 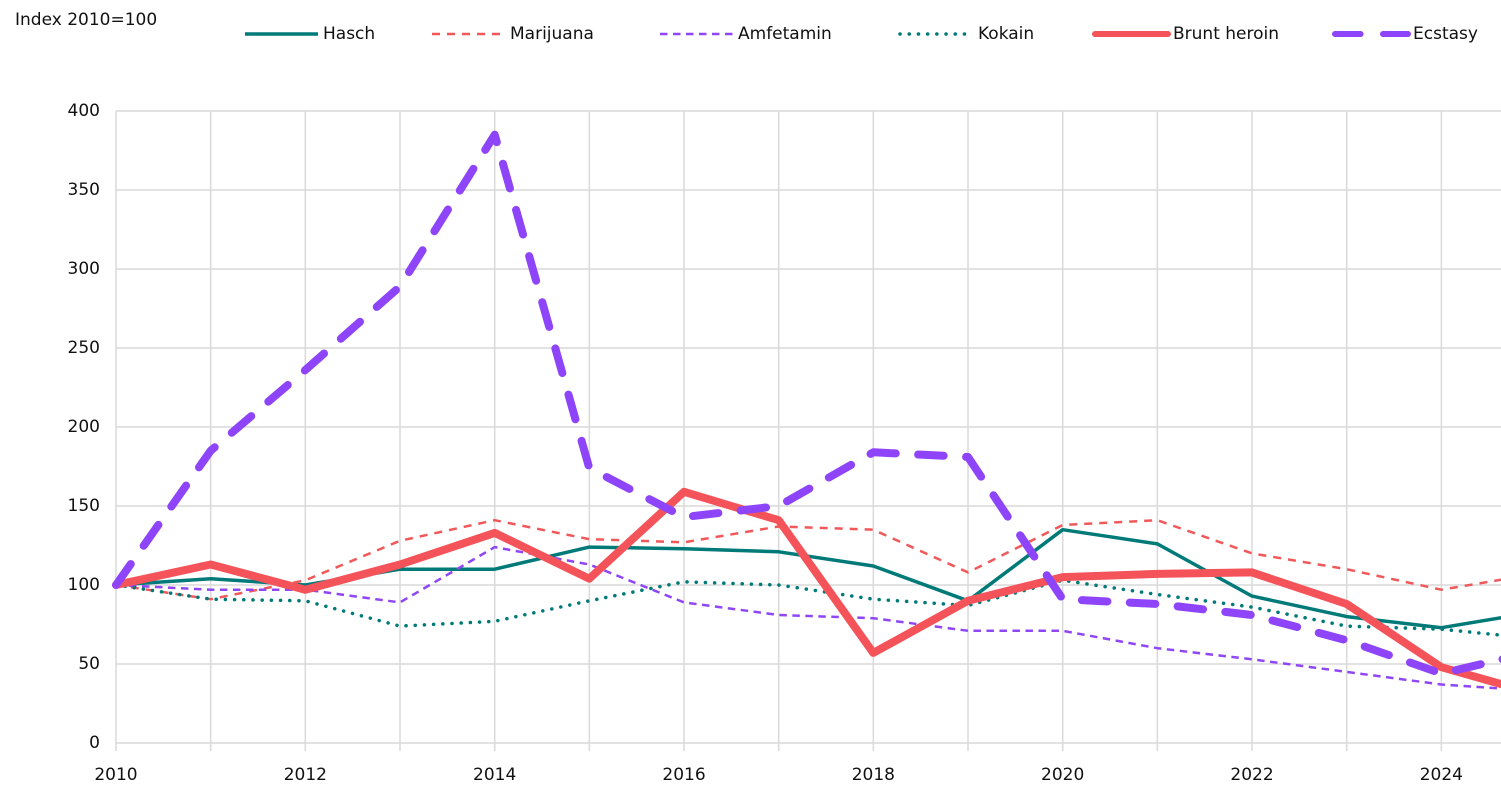 I want to click on legend-item: Marijuana, so click(x=513, y=34).